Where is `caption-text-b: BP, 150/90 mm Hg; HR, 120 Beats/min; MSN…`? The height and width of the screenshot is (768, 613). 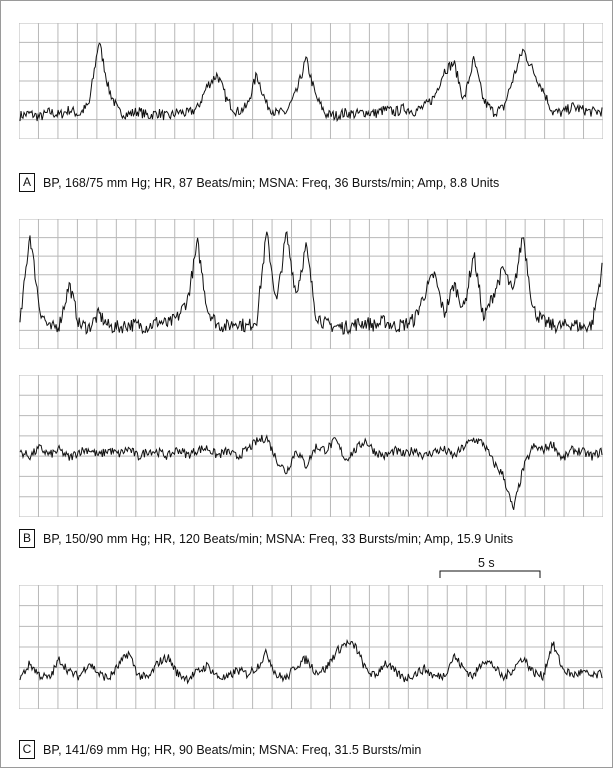
caption-text-b: BP, 150/90 mm Hg; HR, 120 Beats/min; MSN… is located at coordinates (278, 538).